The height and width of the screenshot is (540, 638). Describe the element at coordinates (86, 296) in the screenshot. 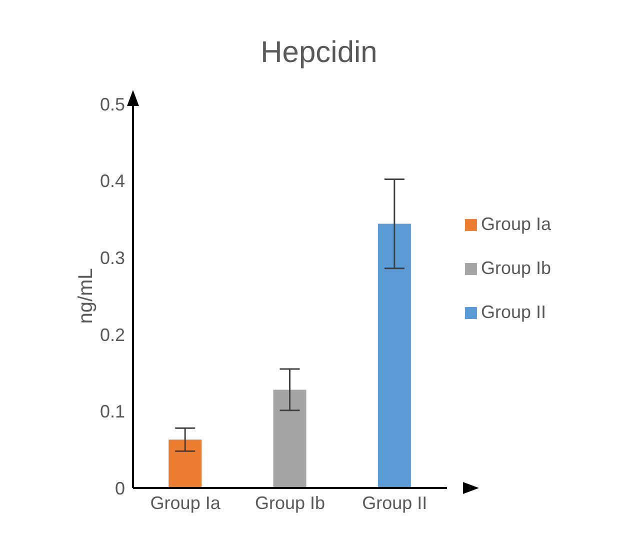

I see `y-axis-title: ng/mL` at that location.